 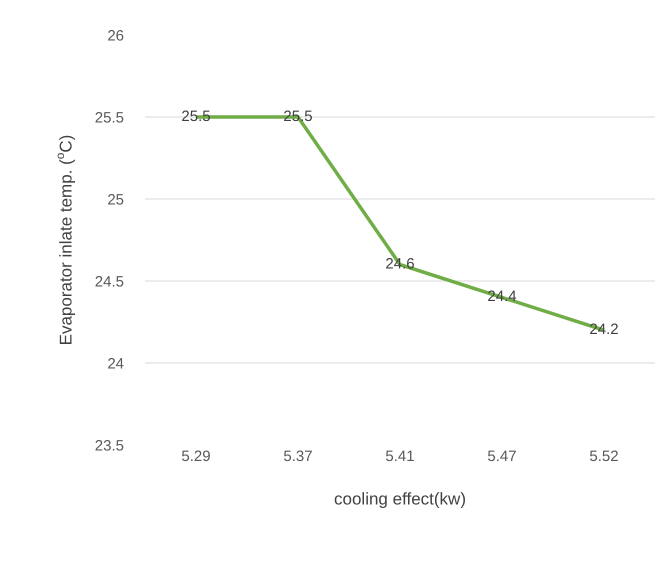 I want to click on x-axis-title: cooling effect(kw), so click(x=400, y=498).